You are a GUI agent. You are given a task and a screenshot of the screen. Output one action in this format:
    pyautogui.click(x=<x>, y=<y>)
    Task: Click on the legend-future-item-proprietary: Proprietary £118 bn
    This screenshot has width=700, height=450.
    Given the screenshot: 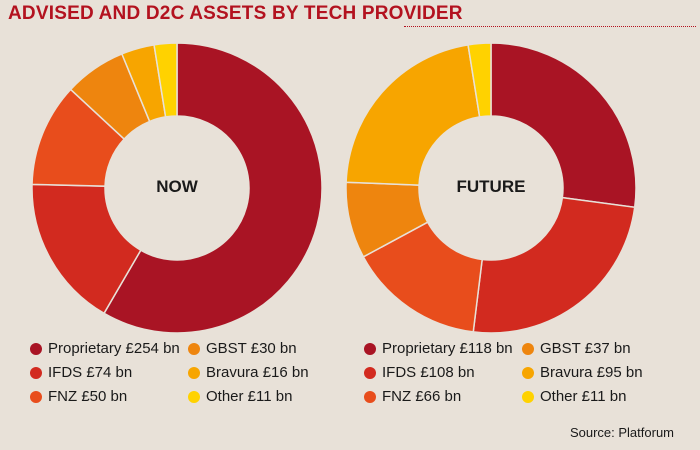 What is the action you would take?
    pyautogui.click(x=438, y=348)
    